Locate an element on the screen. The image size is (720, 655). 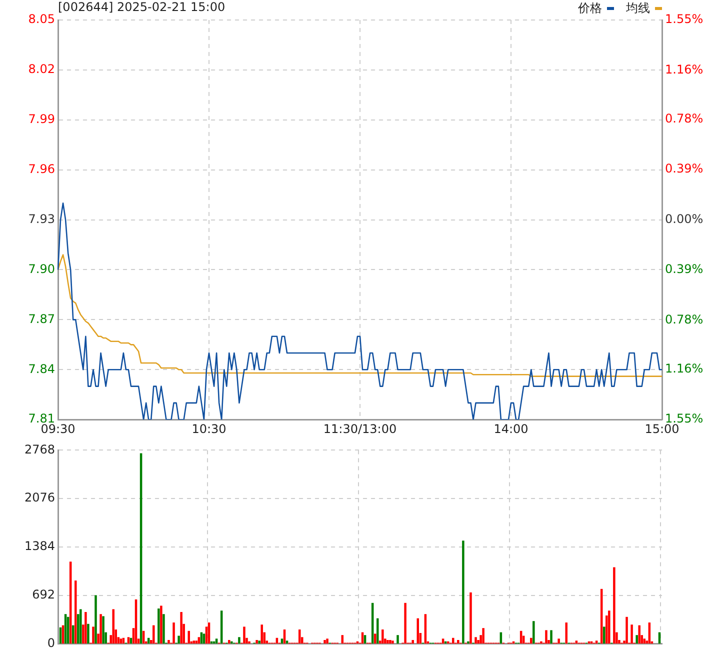
x-tick-label: 15:00 is located at coordinates (662, 429).